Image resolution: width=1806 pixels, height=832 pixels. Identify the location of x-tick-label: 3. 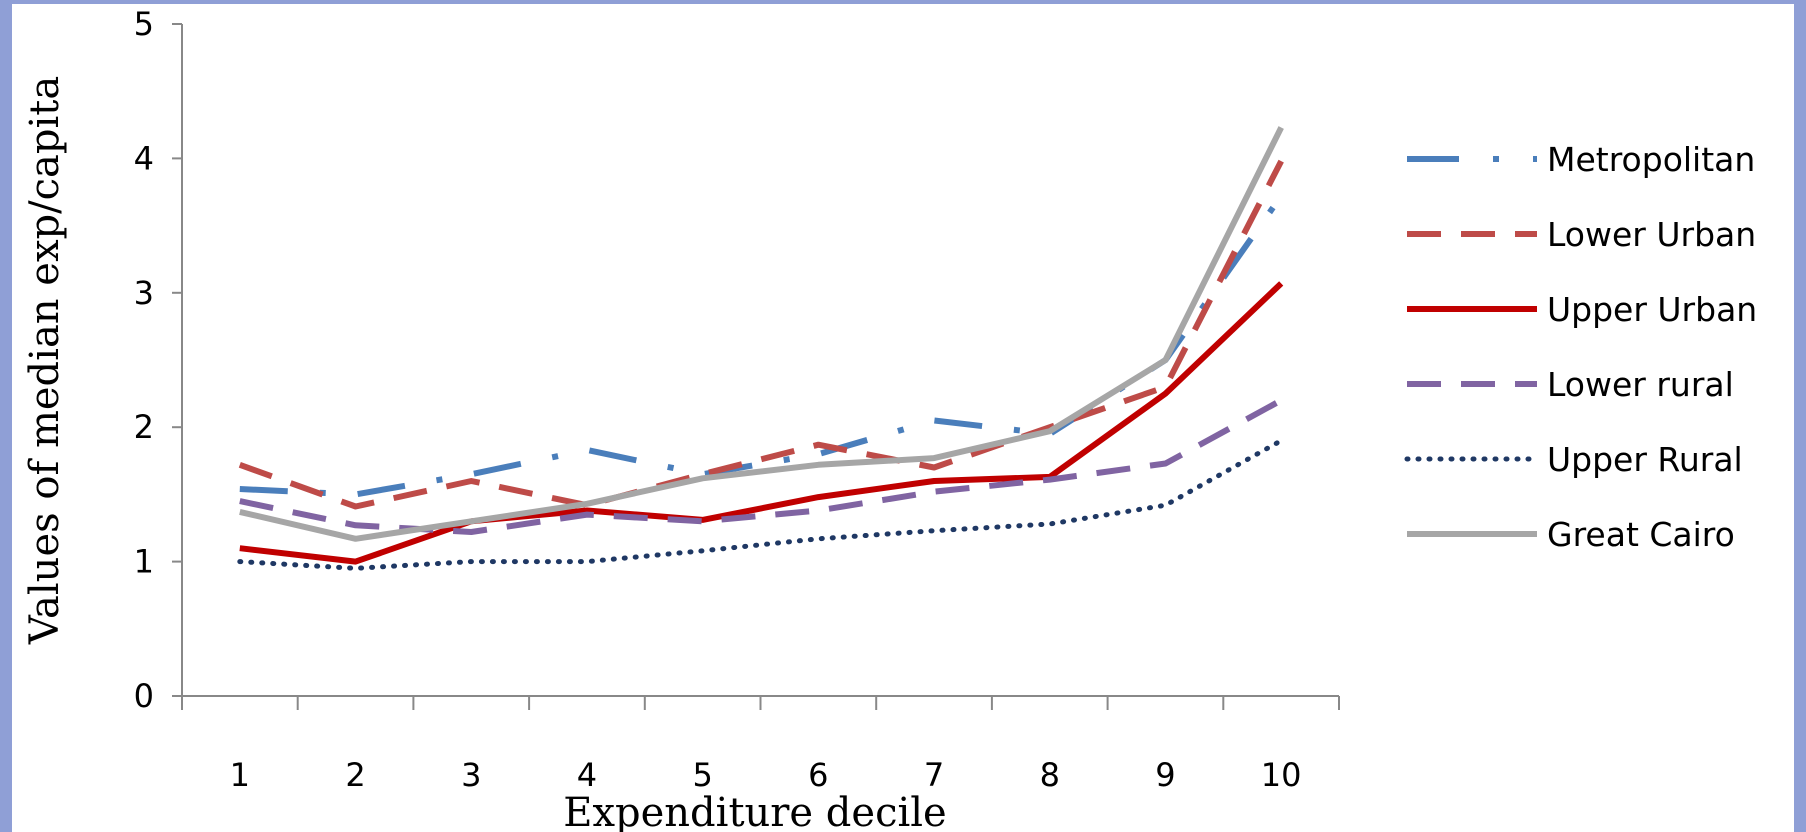
(471, 775).